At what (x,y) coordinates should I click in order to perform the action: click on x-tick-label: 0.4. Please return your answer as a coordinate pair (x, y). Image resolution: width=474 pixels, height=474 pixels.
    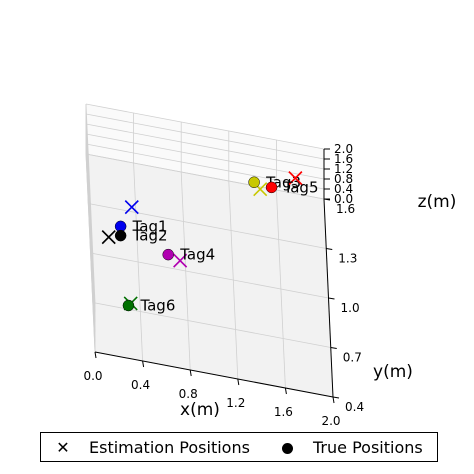
    Looking at the image, I should click on (140, 385).